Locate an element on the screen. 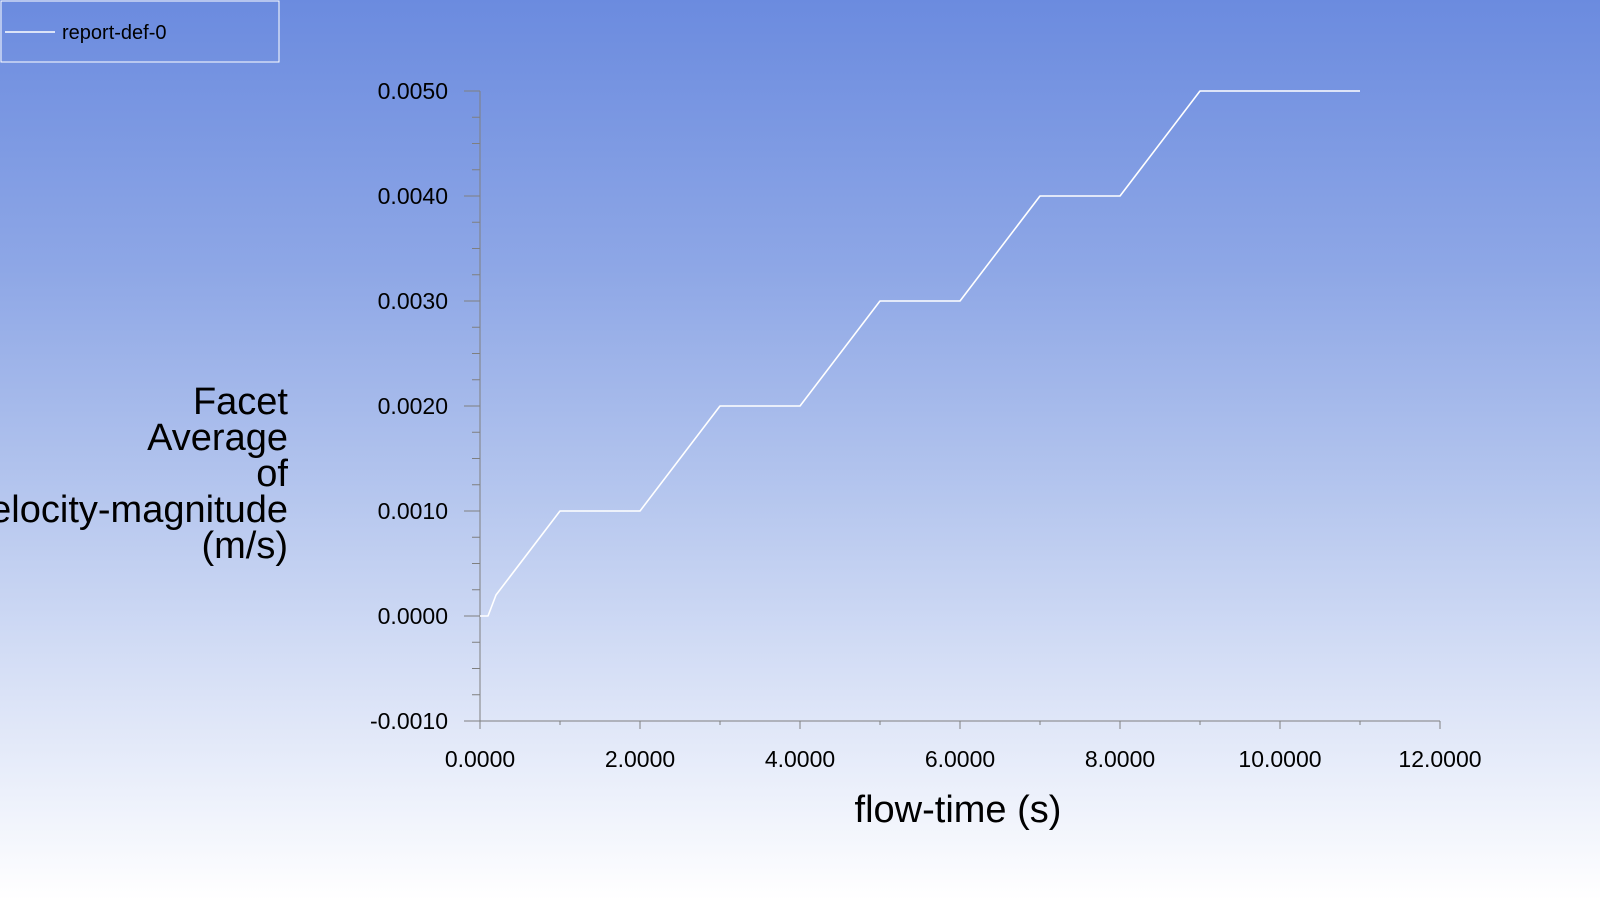  x-tick-label: 6.0000 is located at coordinates (960, 759).